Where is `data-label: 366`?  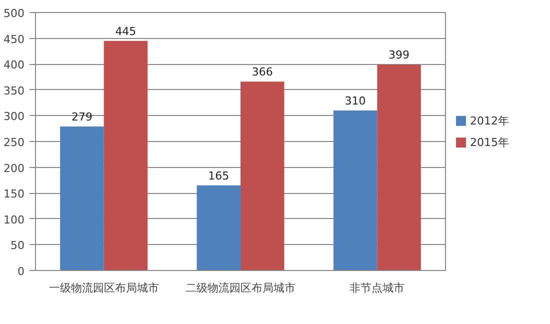
data-label: 366 is located at coordinates (262, 72).